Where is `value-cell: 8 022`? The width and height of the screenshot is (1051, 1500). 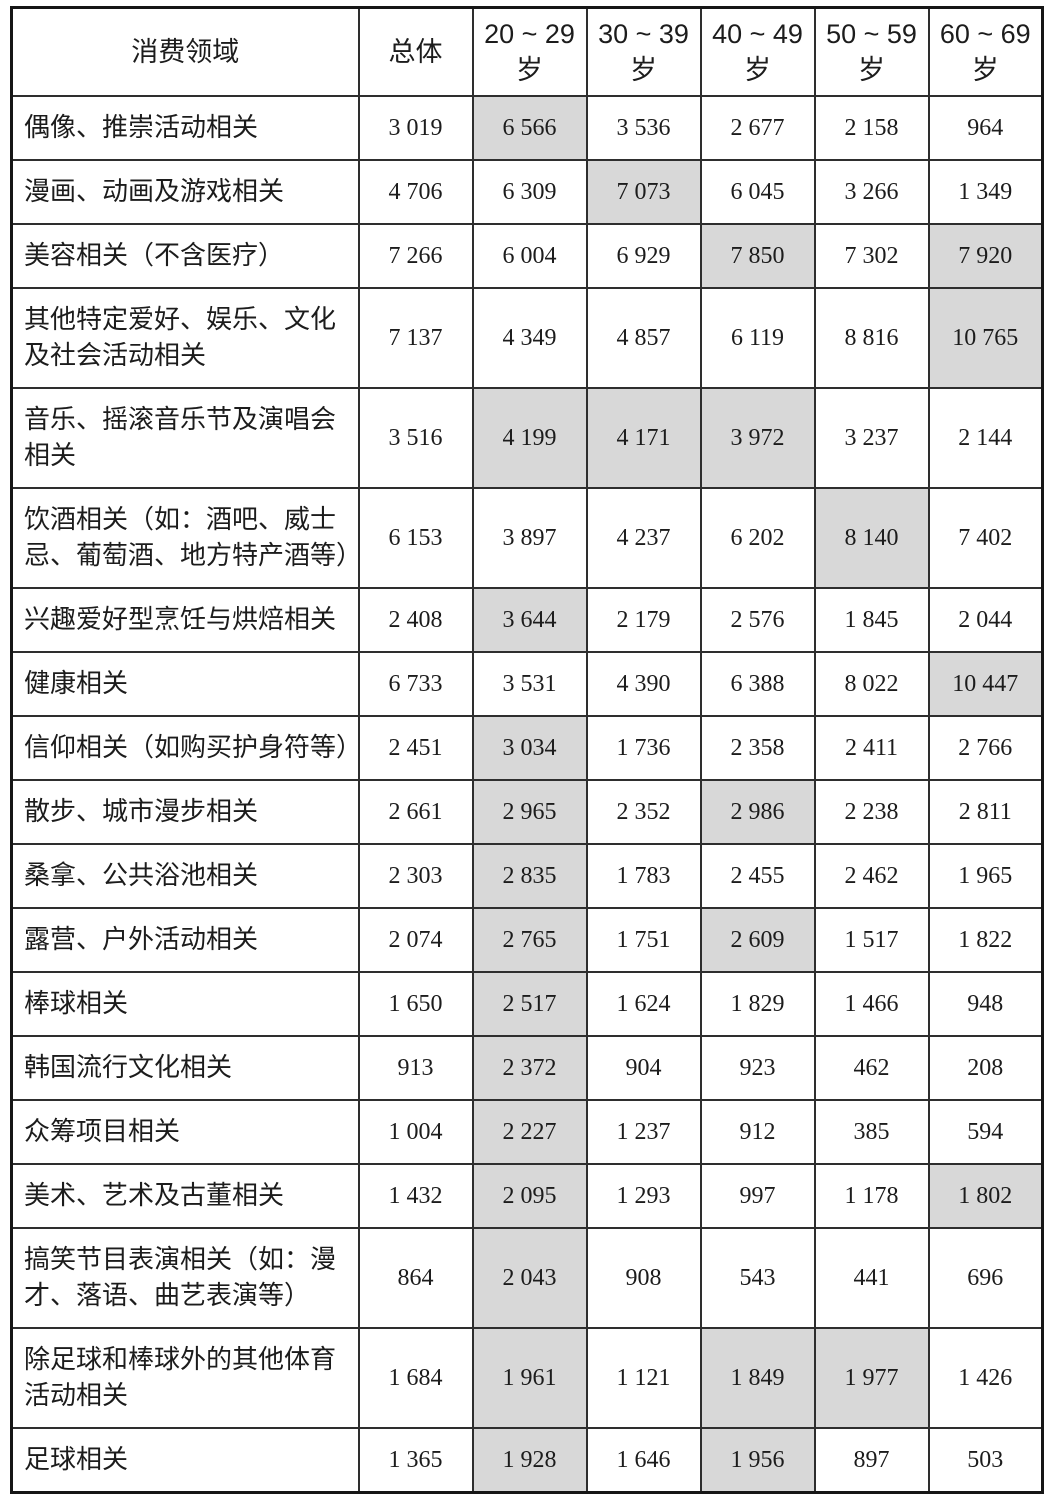 value-cell: 8 022 is located at coordinates (871, 683).